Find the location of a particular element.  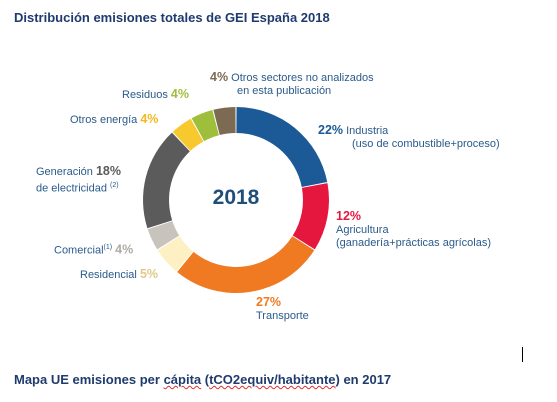

slice-name-transporte: Transporte is located at coordinates (282, 316).